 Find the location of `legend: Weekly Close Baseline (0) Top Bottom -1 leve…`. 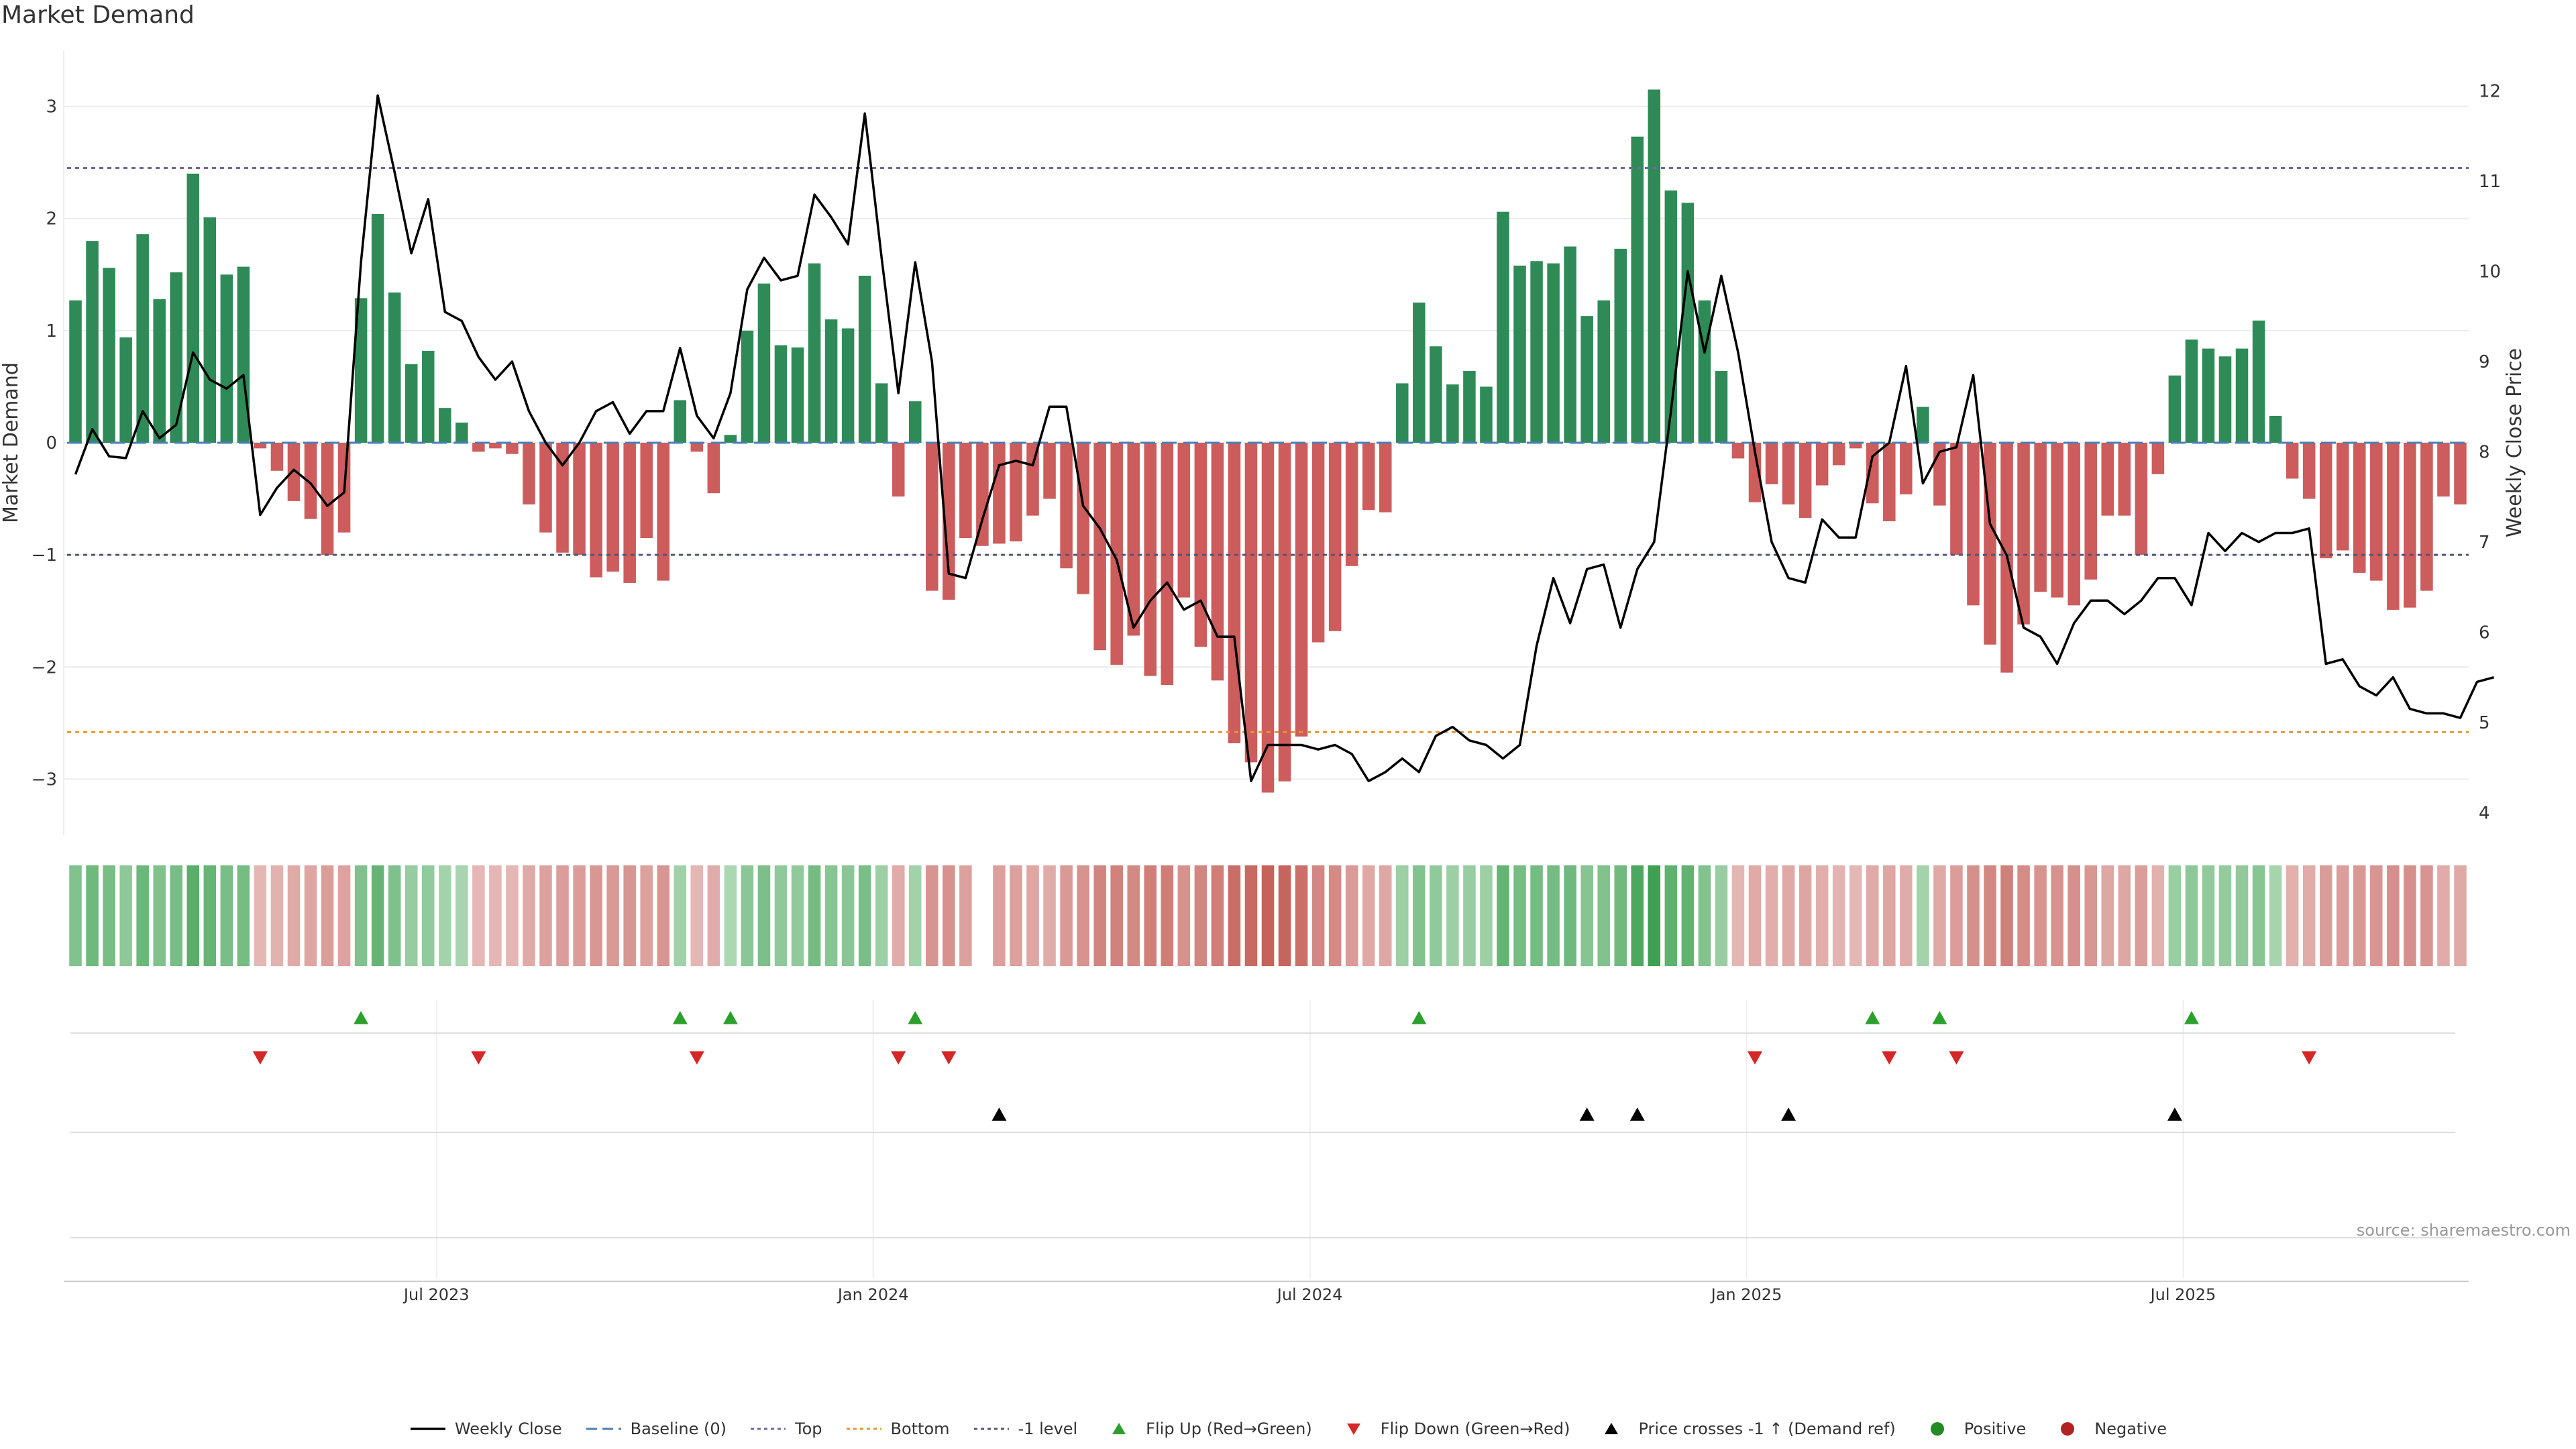

legend: Weekly Close Baseline (0) Top Bottom -1 leve… is located at coordinates (1288, 1428).